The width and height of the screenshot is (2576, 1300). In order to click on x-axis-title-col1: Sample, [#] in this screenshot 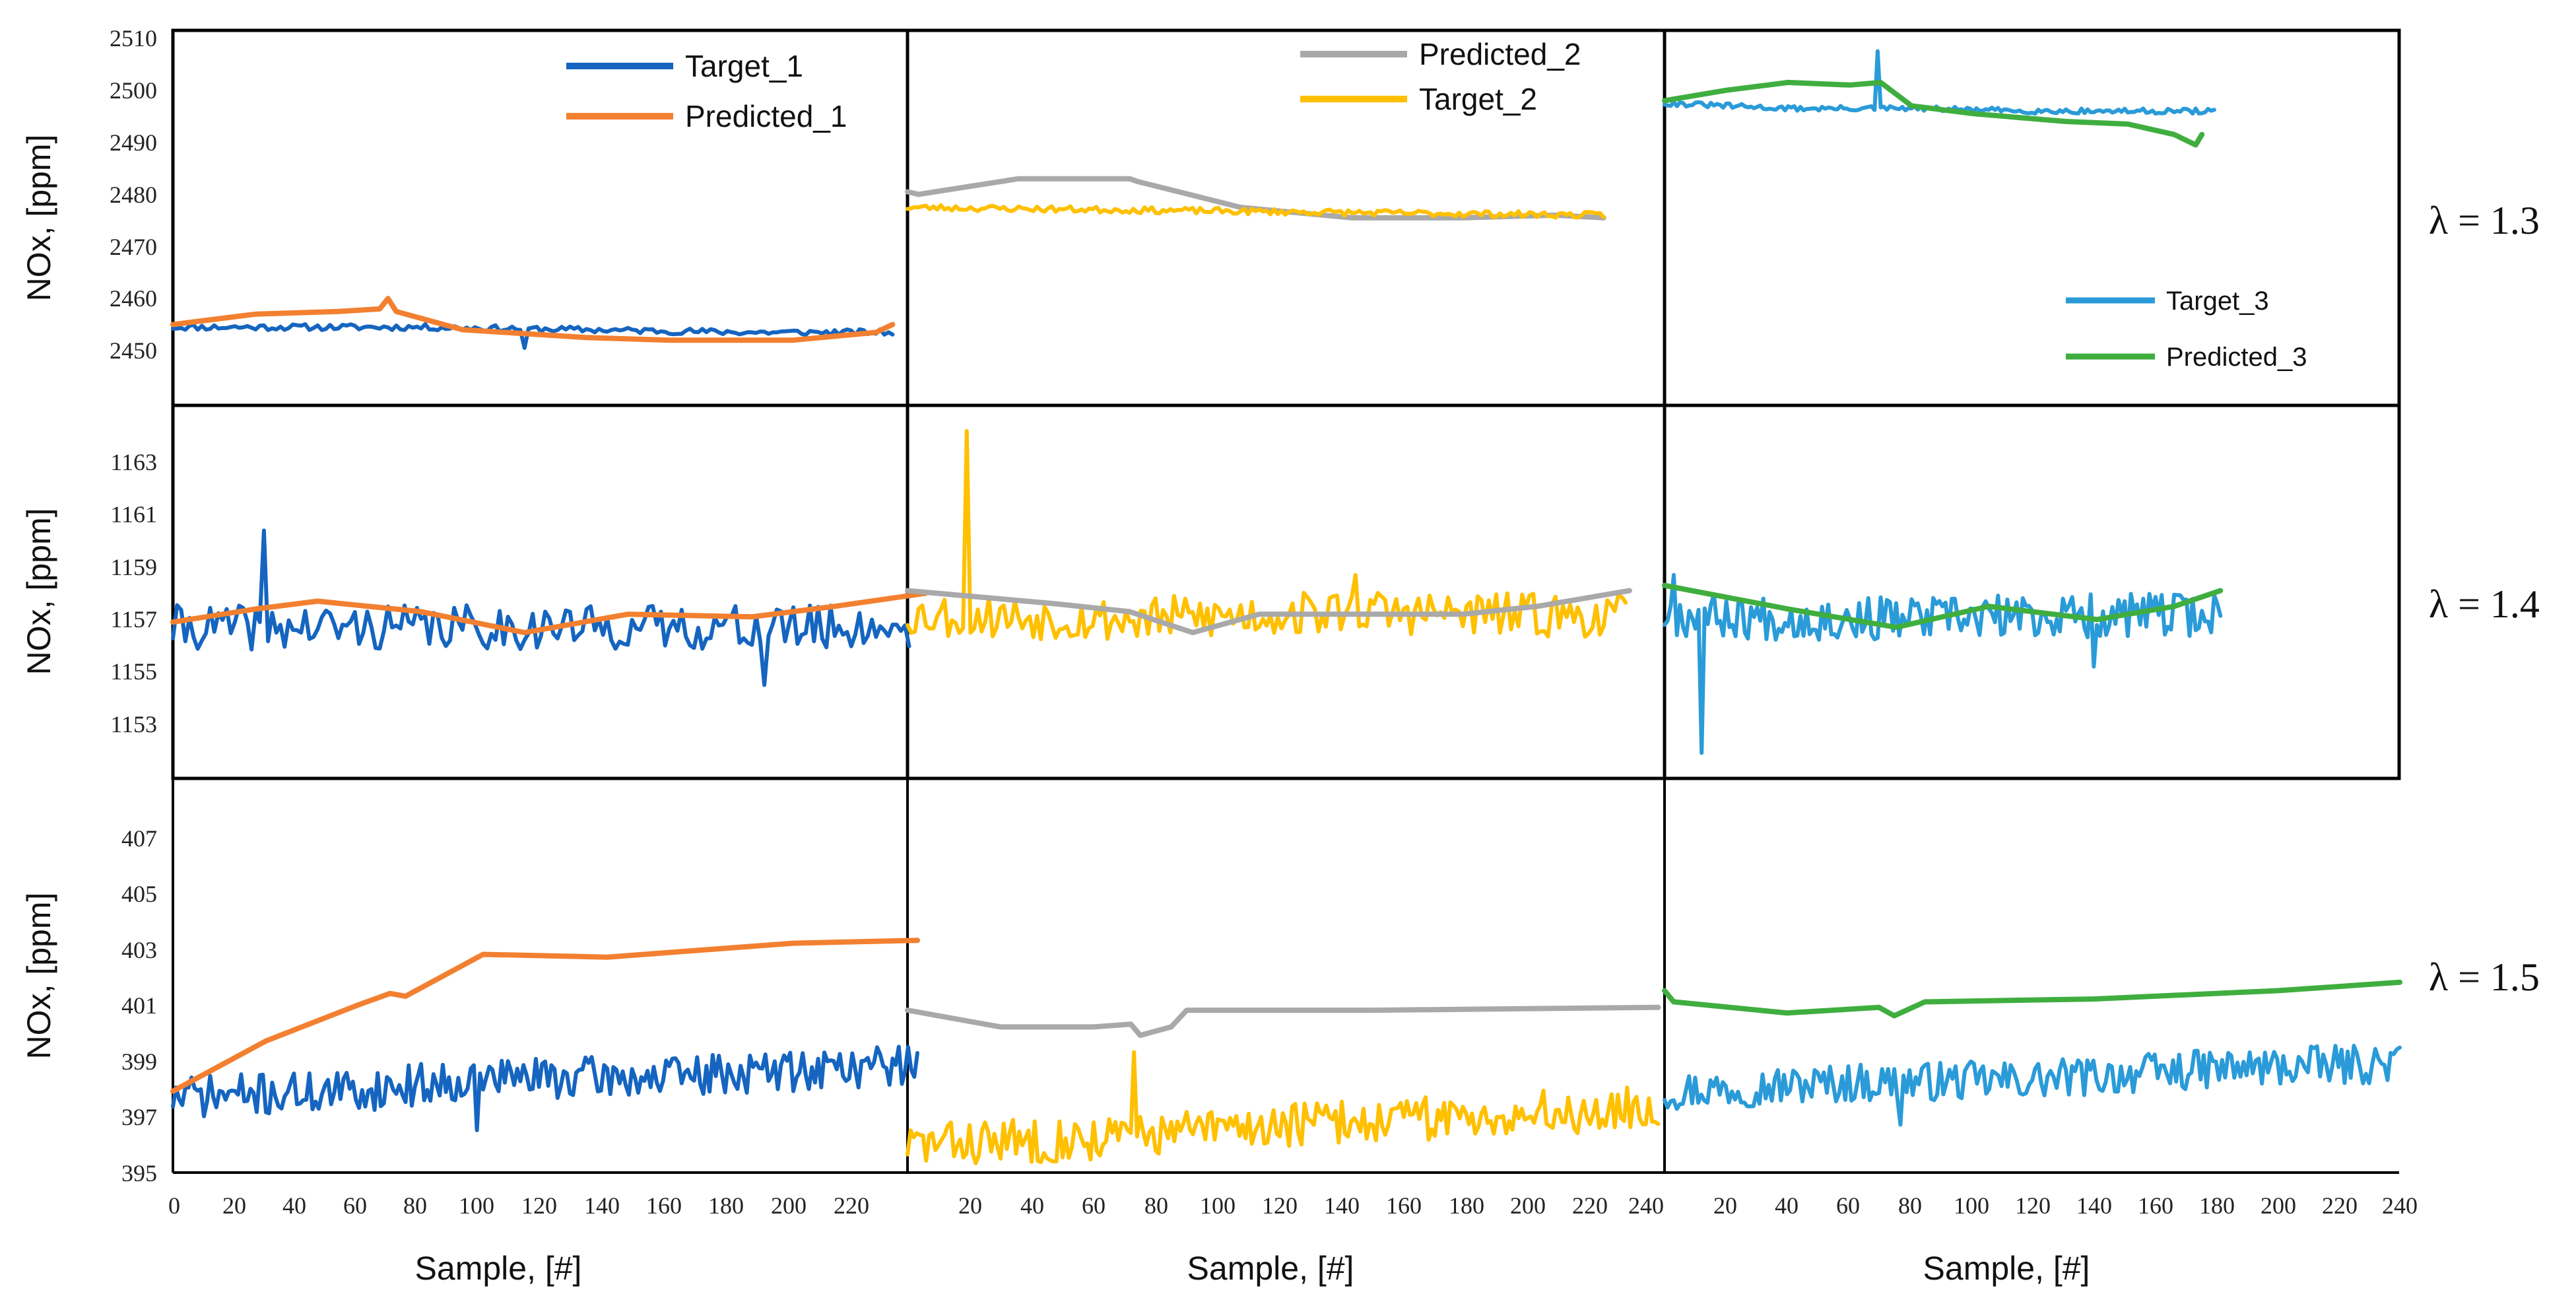, I will do `click(498, 1268)`.